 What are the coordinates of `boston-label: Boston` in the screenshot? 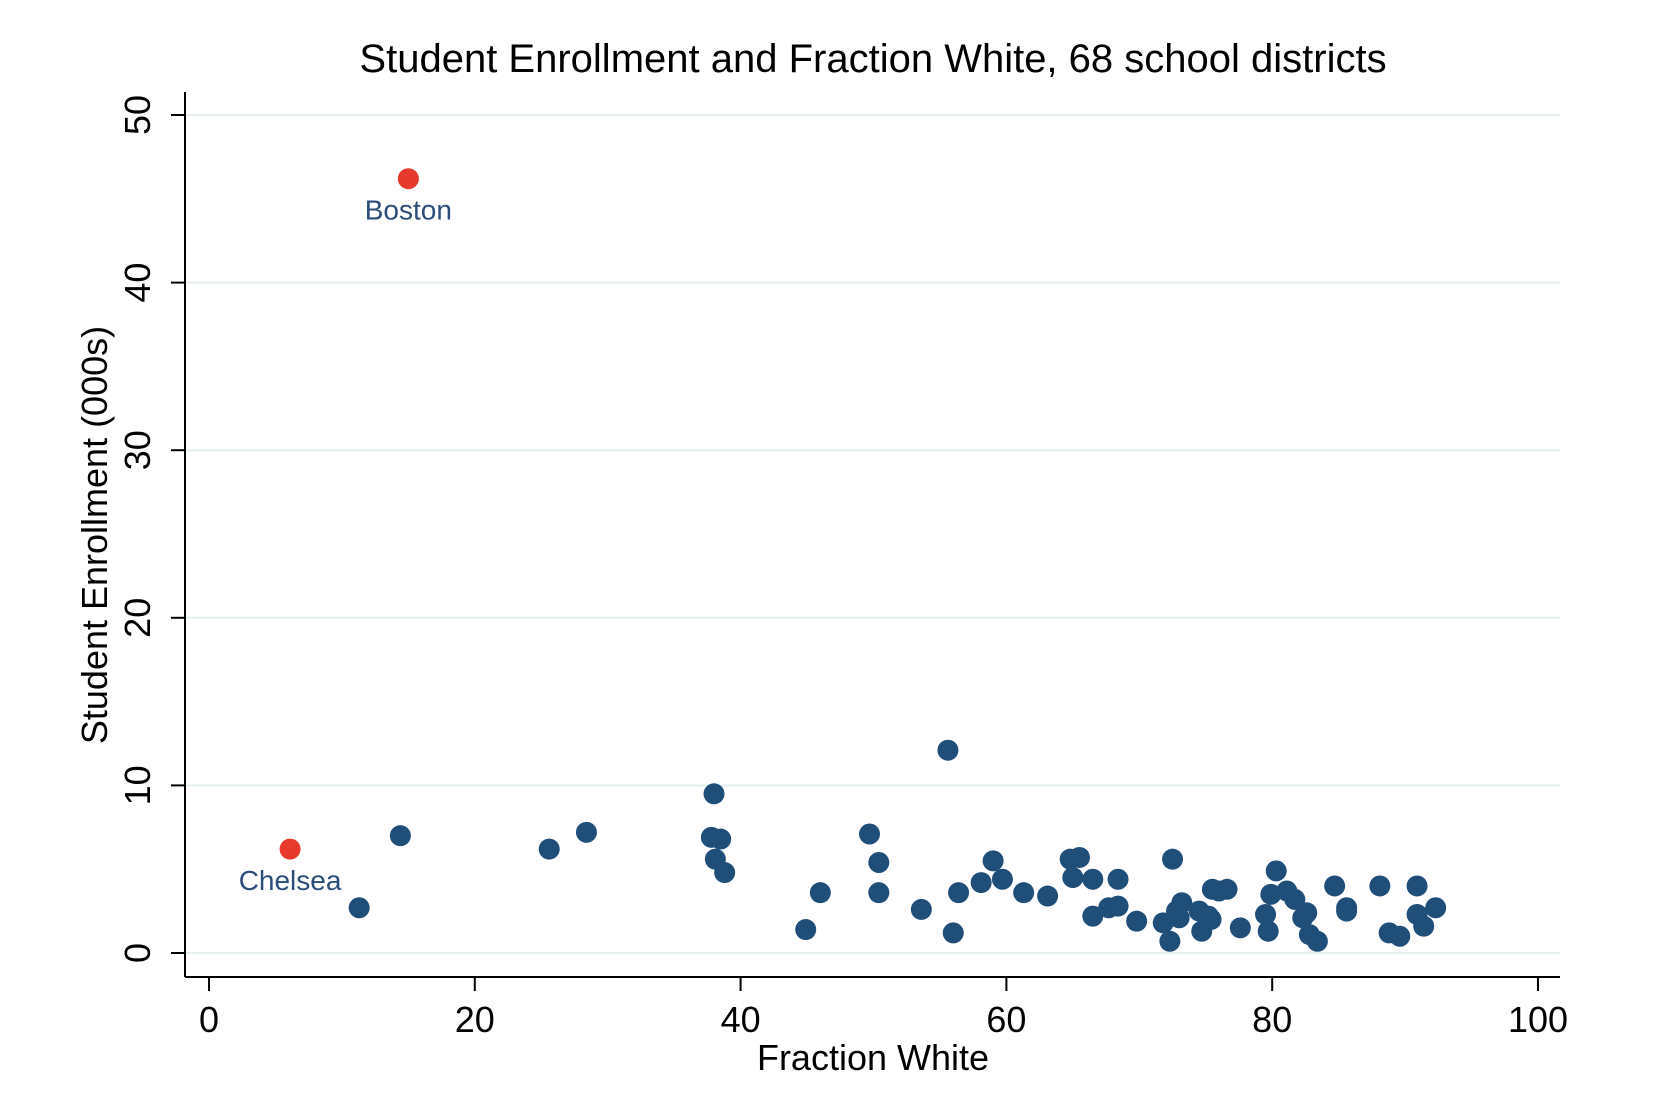 It's located at (408, 210).